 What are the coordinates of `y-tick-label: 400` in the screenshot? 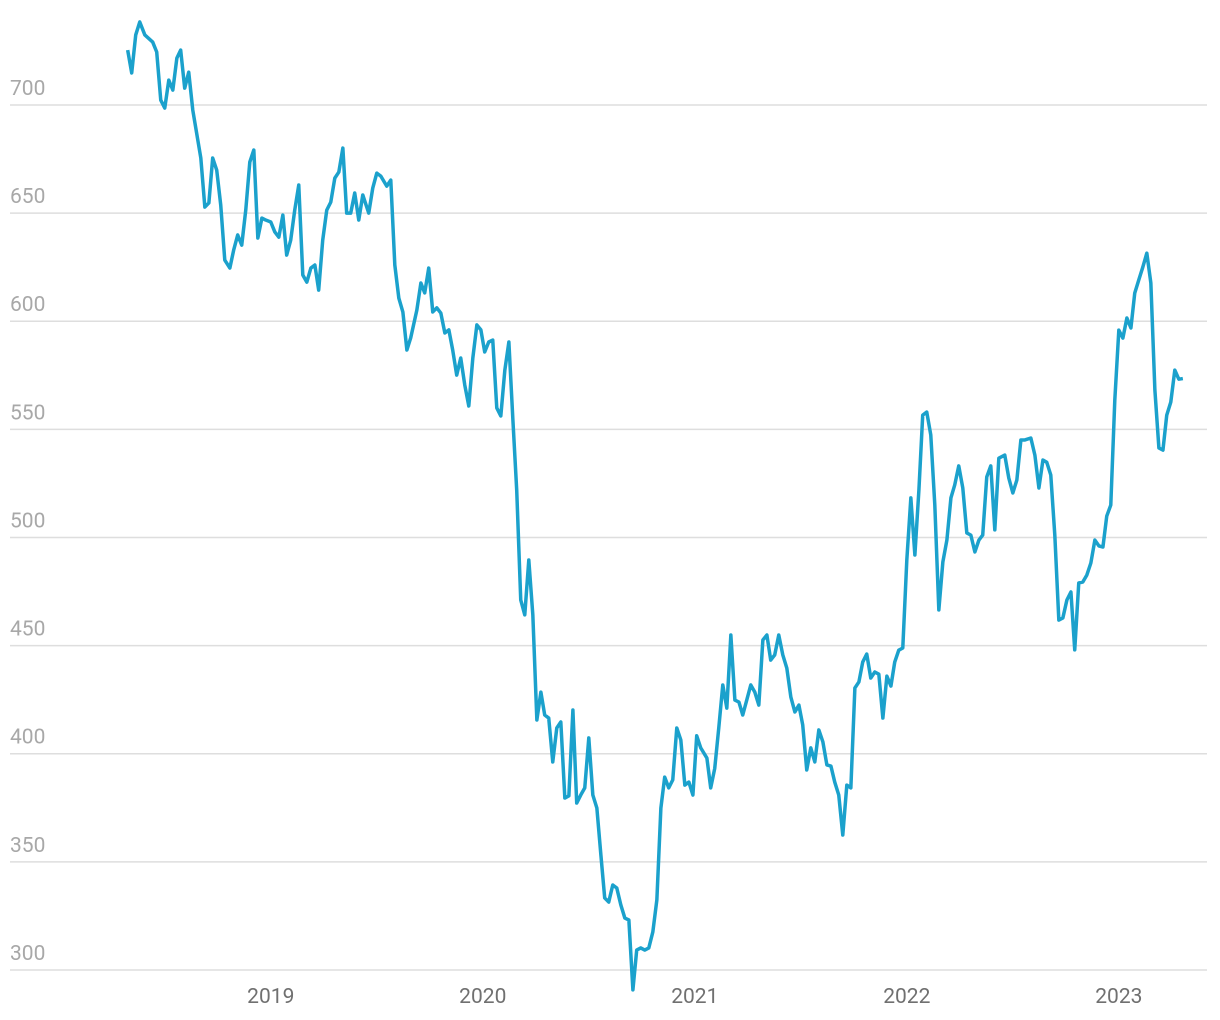 It's located at (27, 738).